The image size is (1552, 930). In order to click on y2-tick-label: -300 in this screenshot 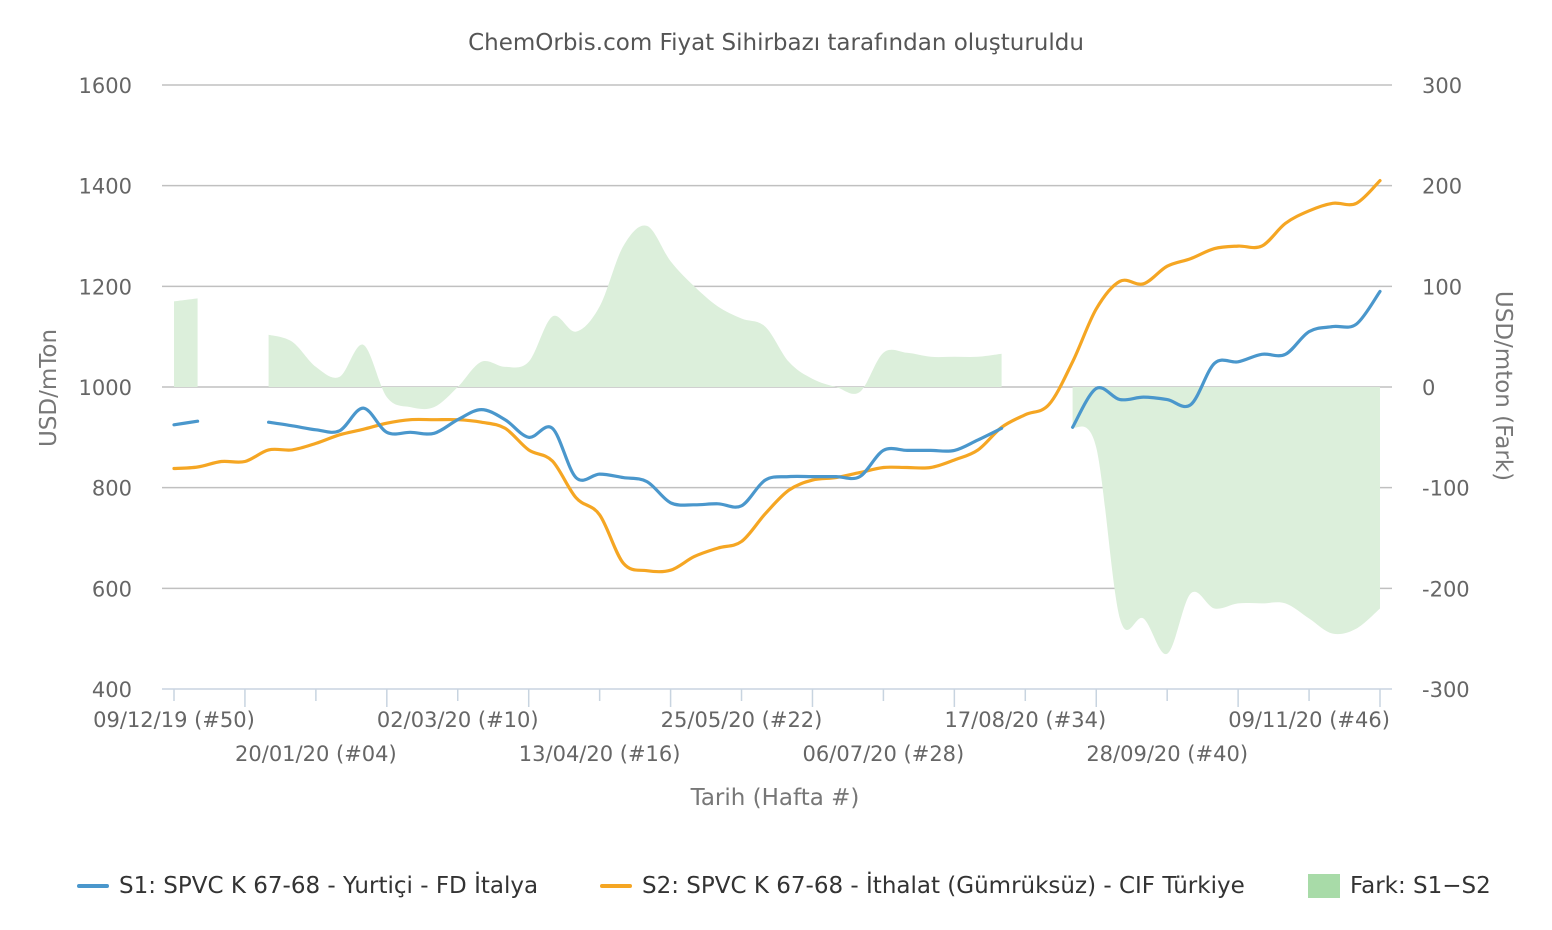, I will do `click(1446, 690)`.